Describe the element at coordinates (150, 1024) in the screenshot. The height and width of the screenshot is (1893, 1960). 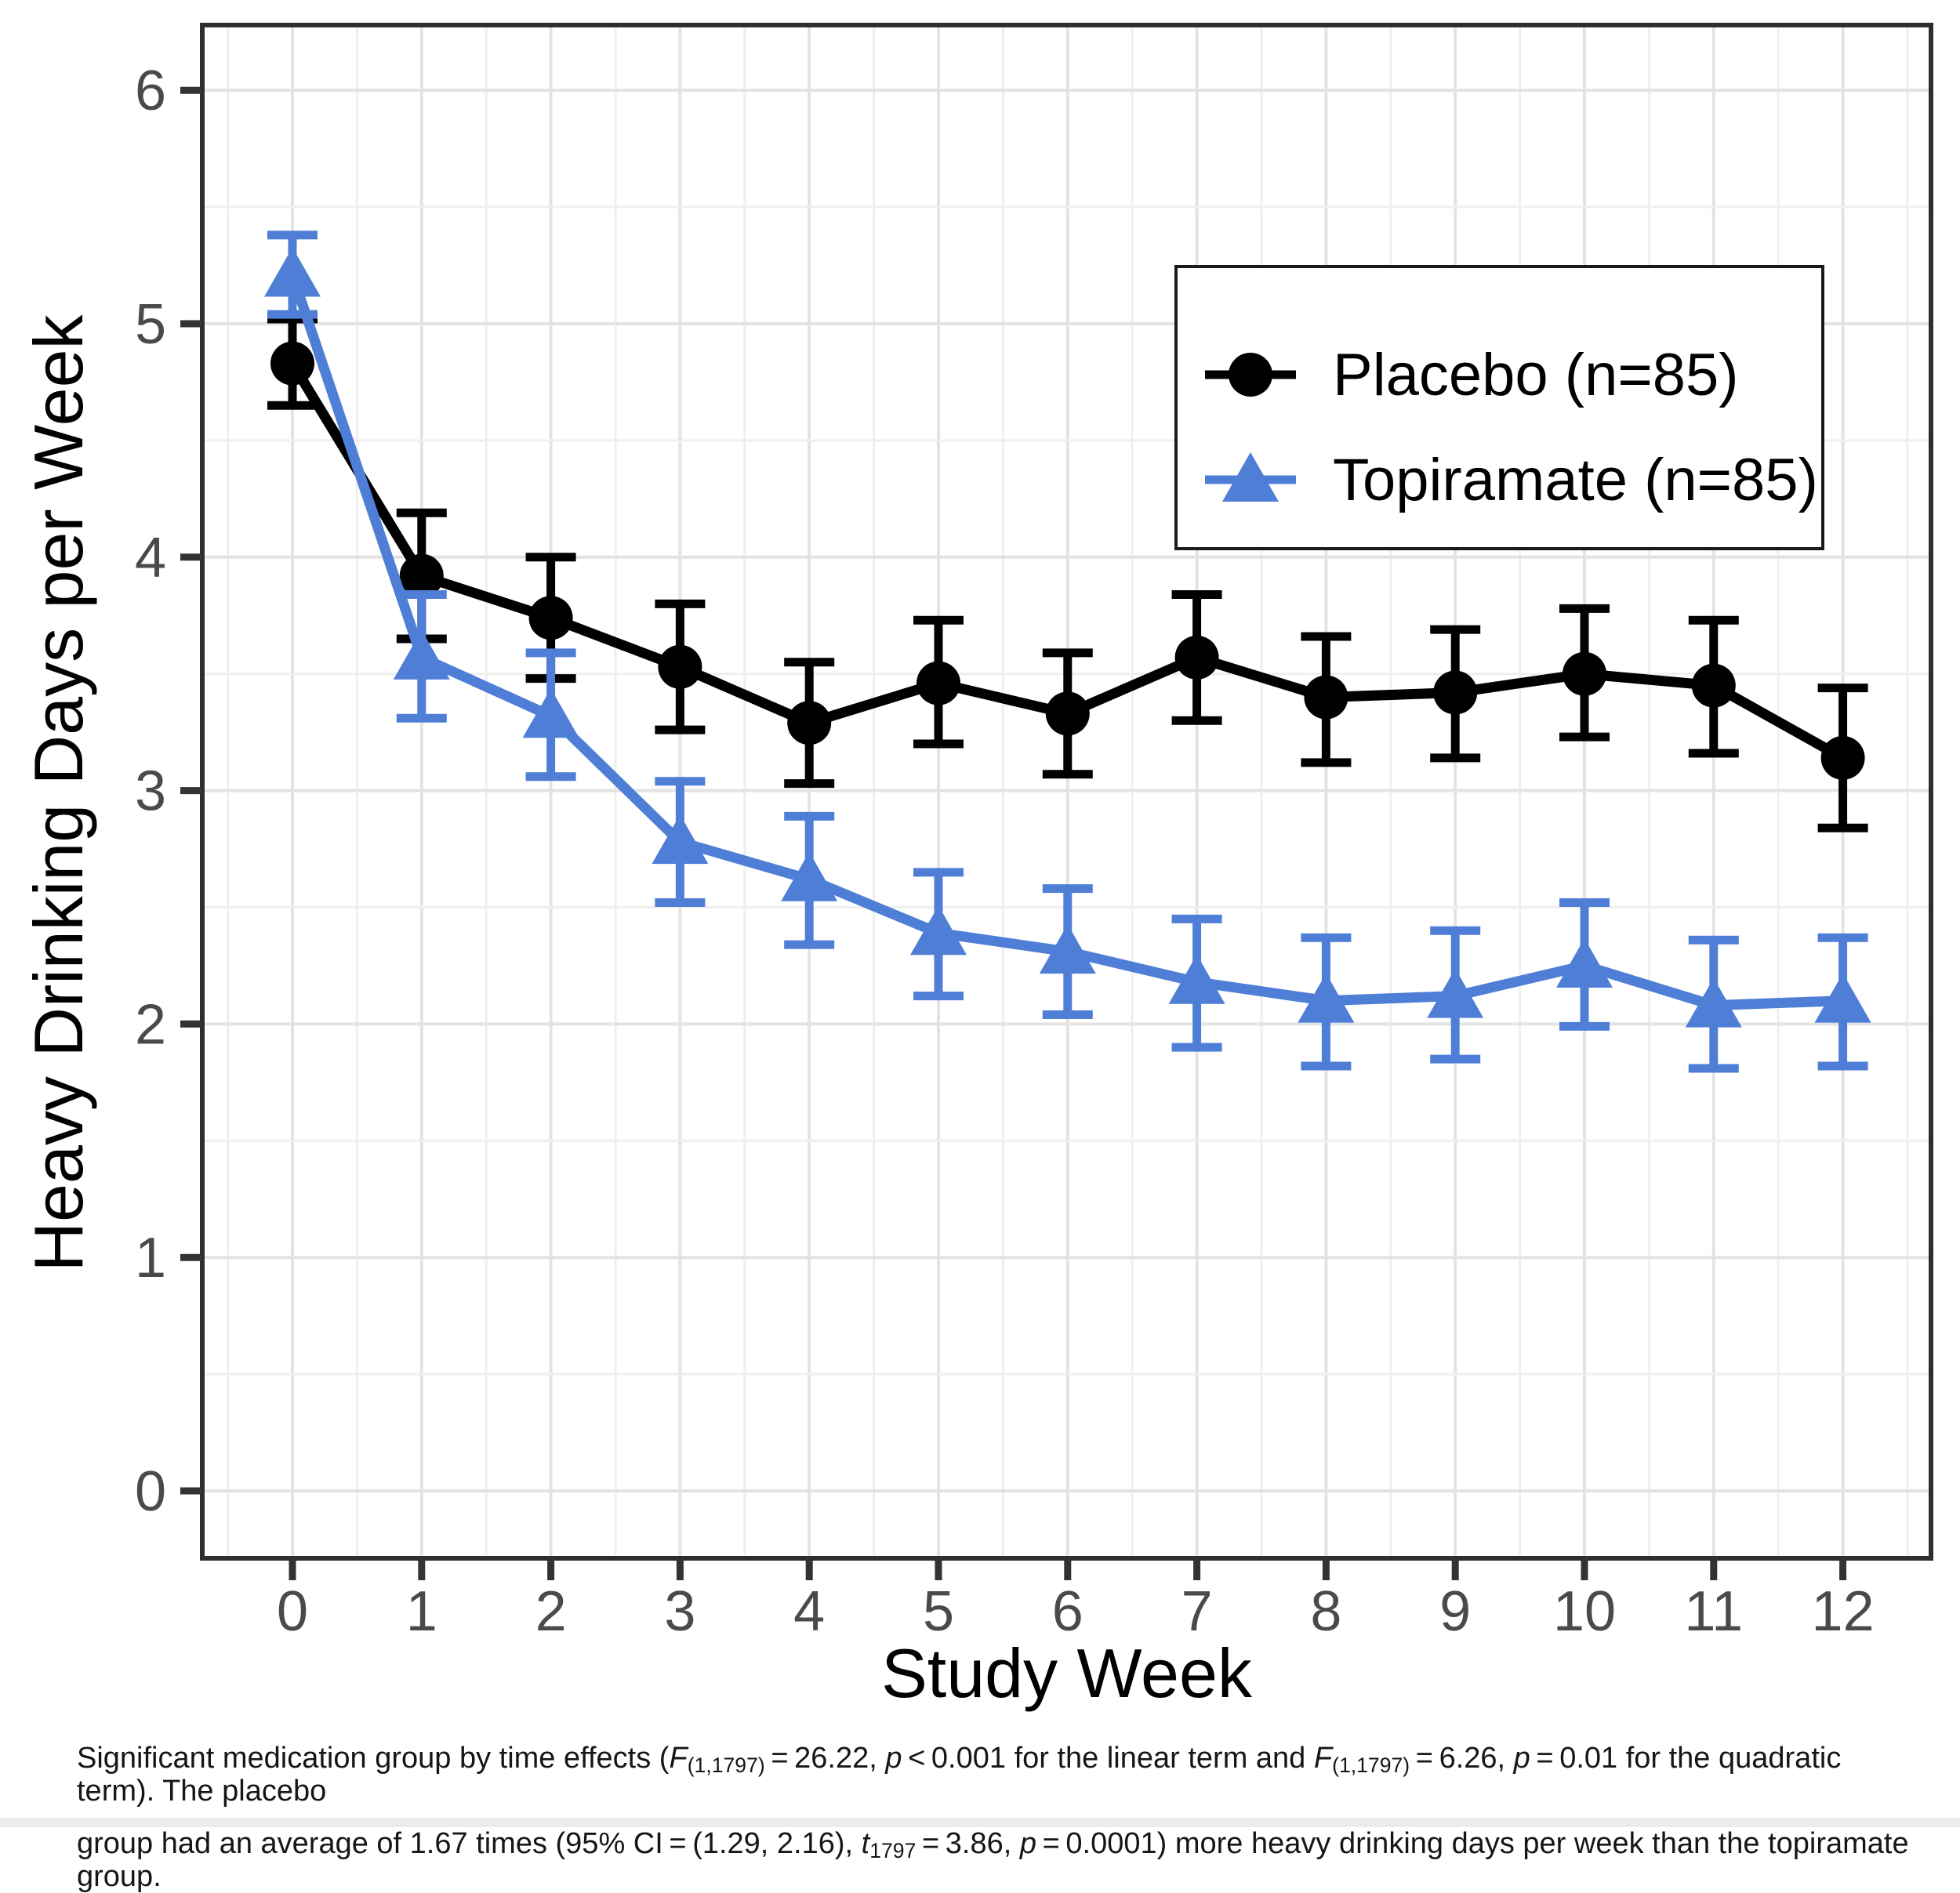
I see `y-tick-label: 2` at that location.